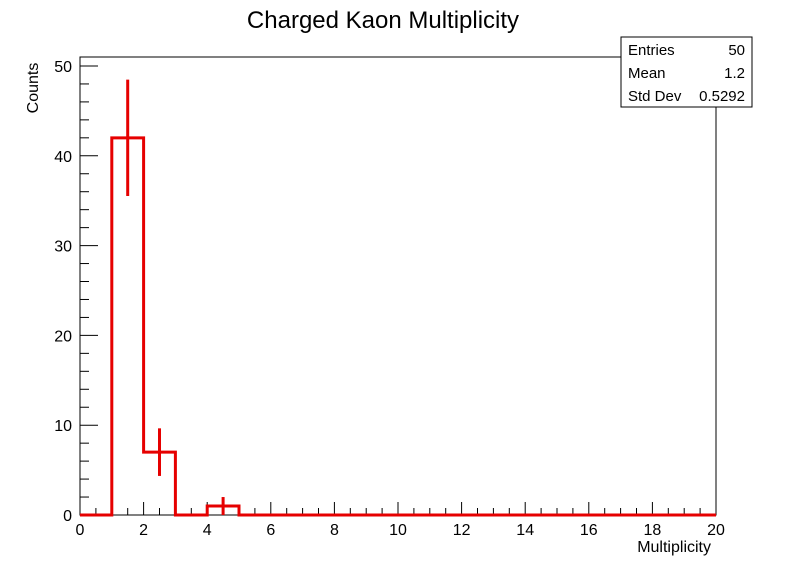 The image size is (796, 572). Describe the element at coordinates (462, 530) in the screenshot. I see `x-tick-label: 12` at that location.